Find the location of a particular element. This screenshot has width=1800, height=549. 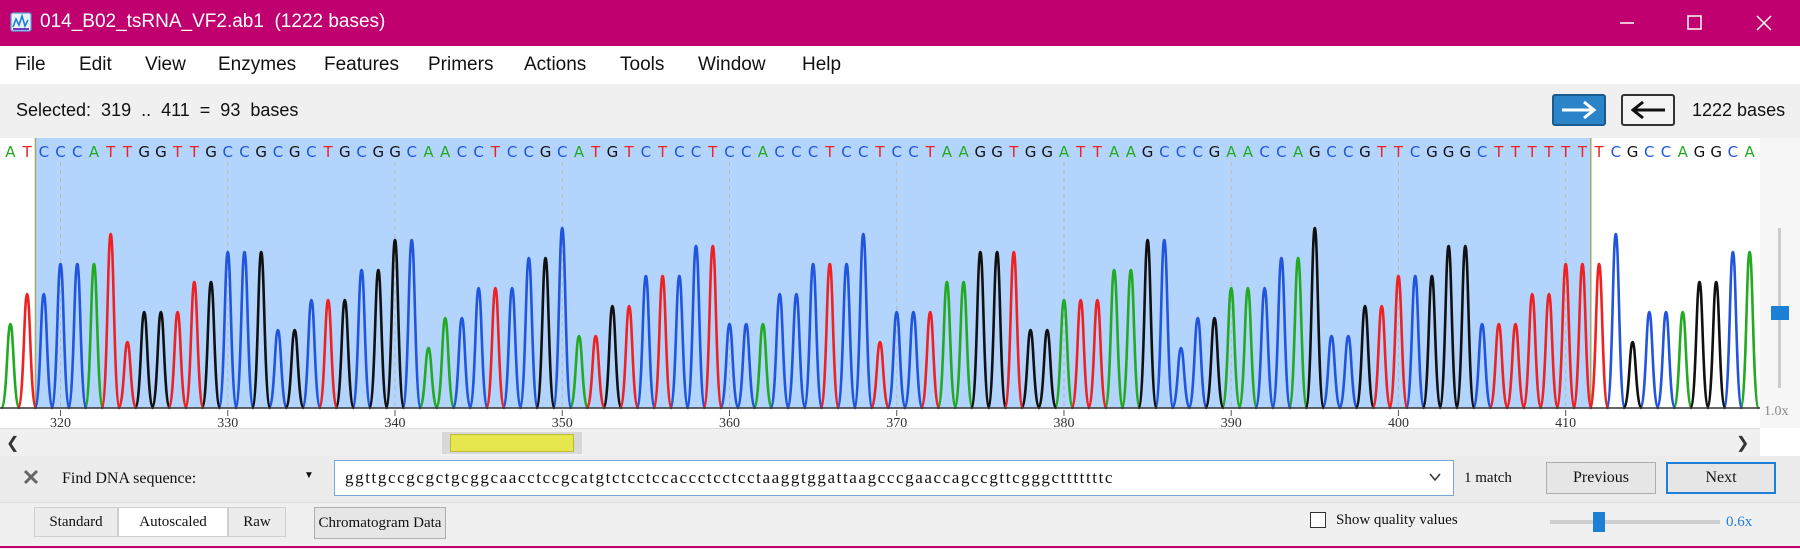

forward-strand-button is located at coordinates (1579, 110).